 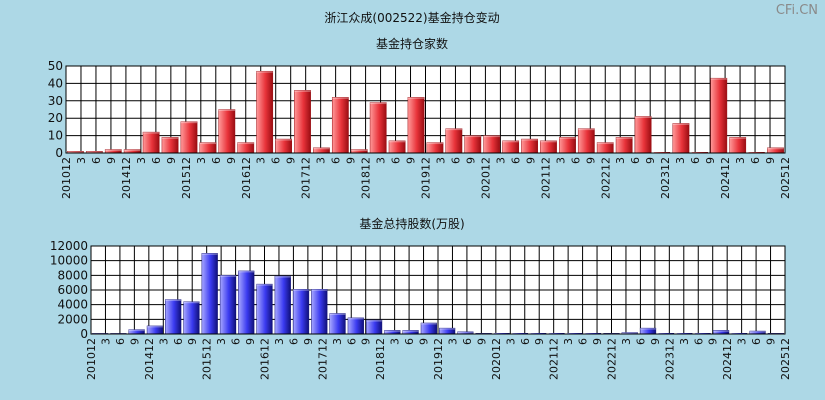 I want to click on watermark: CFi.CN, so click(x=797, y=10).